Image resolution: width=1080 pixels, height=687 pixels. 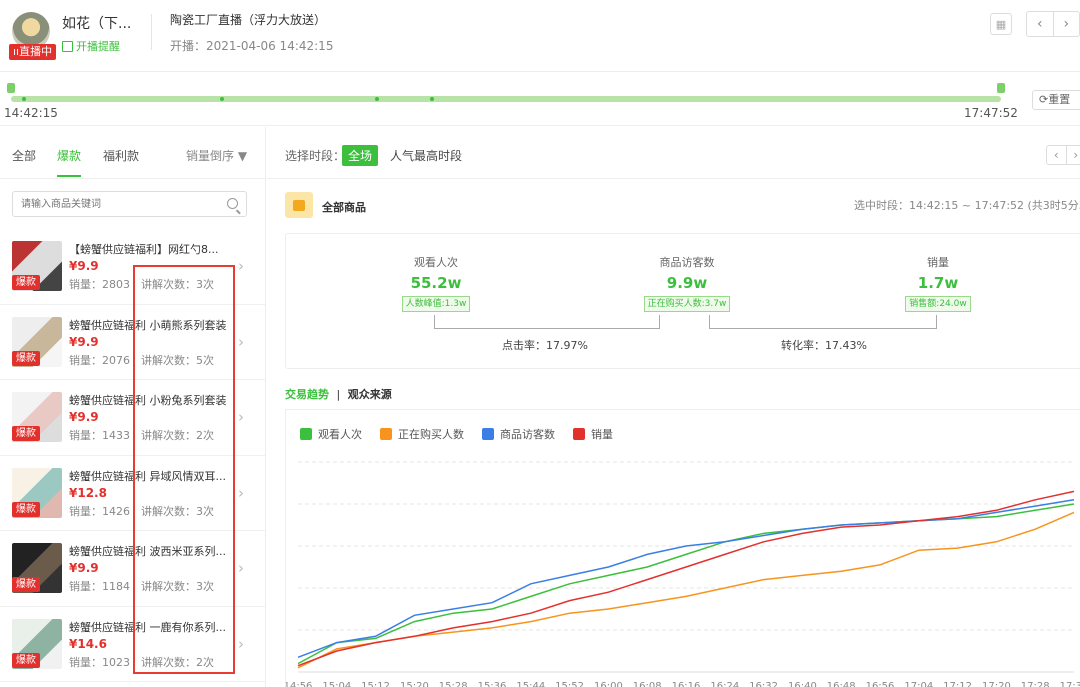 I want to click on anchor-avatar, so click(x=31, y=31).